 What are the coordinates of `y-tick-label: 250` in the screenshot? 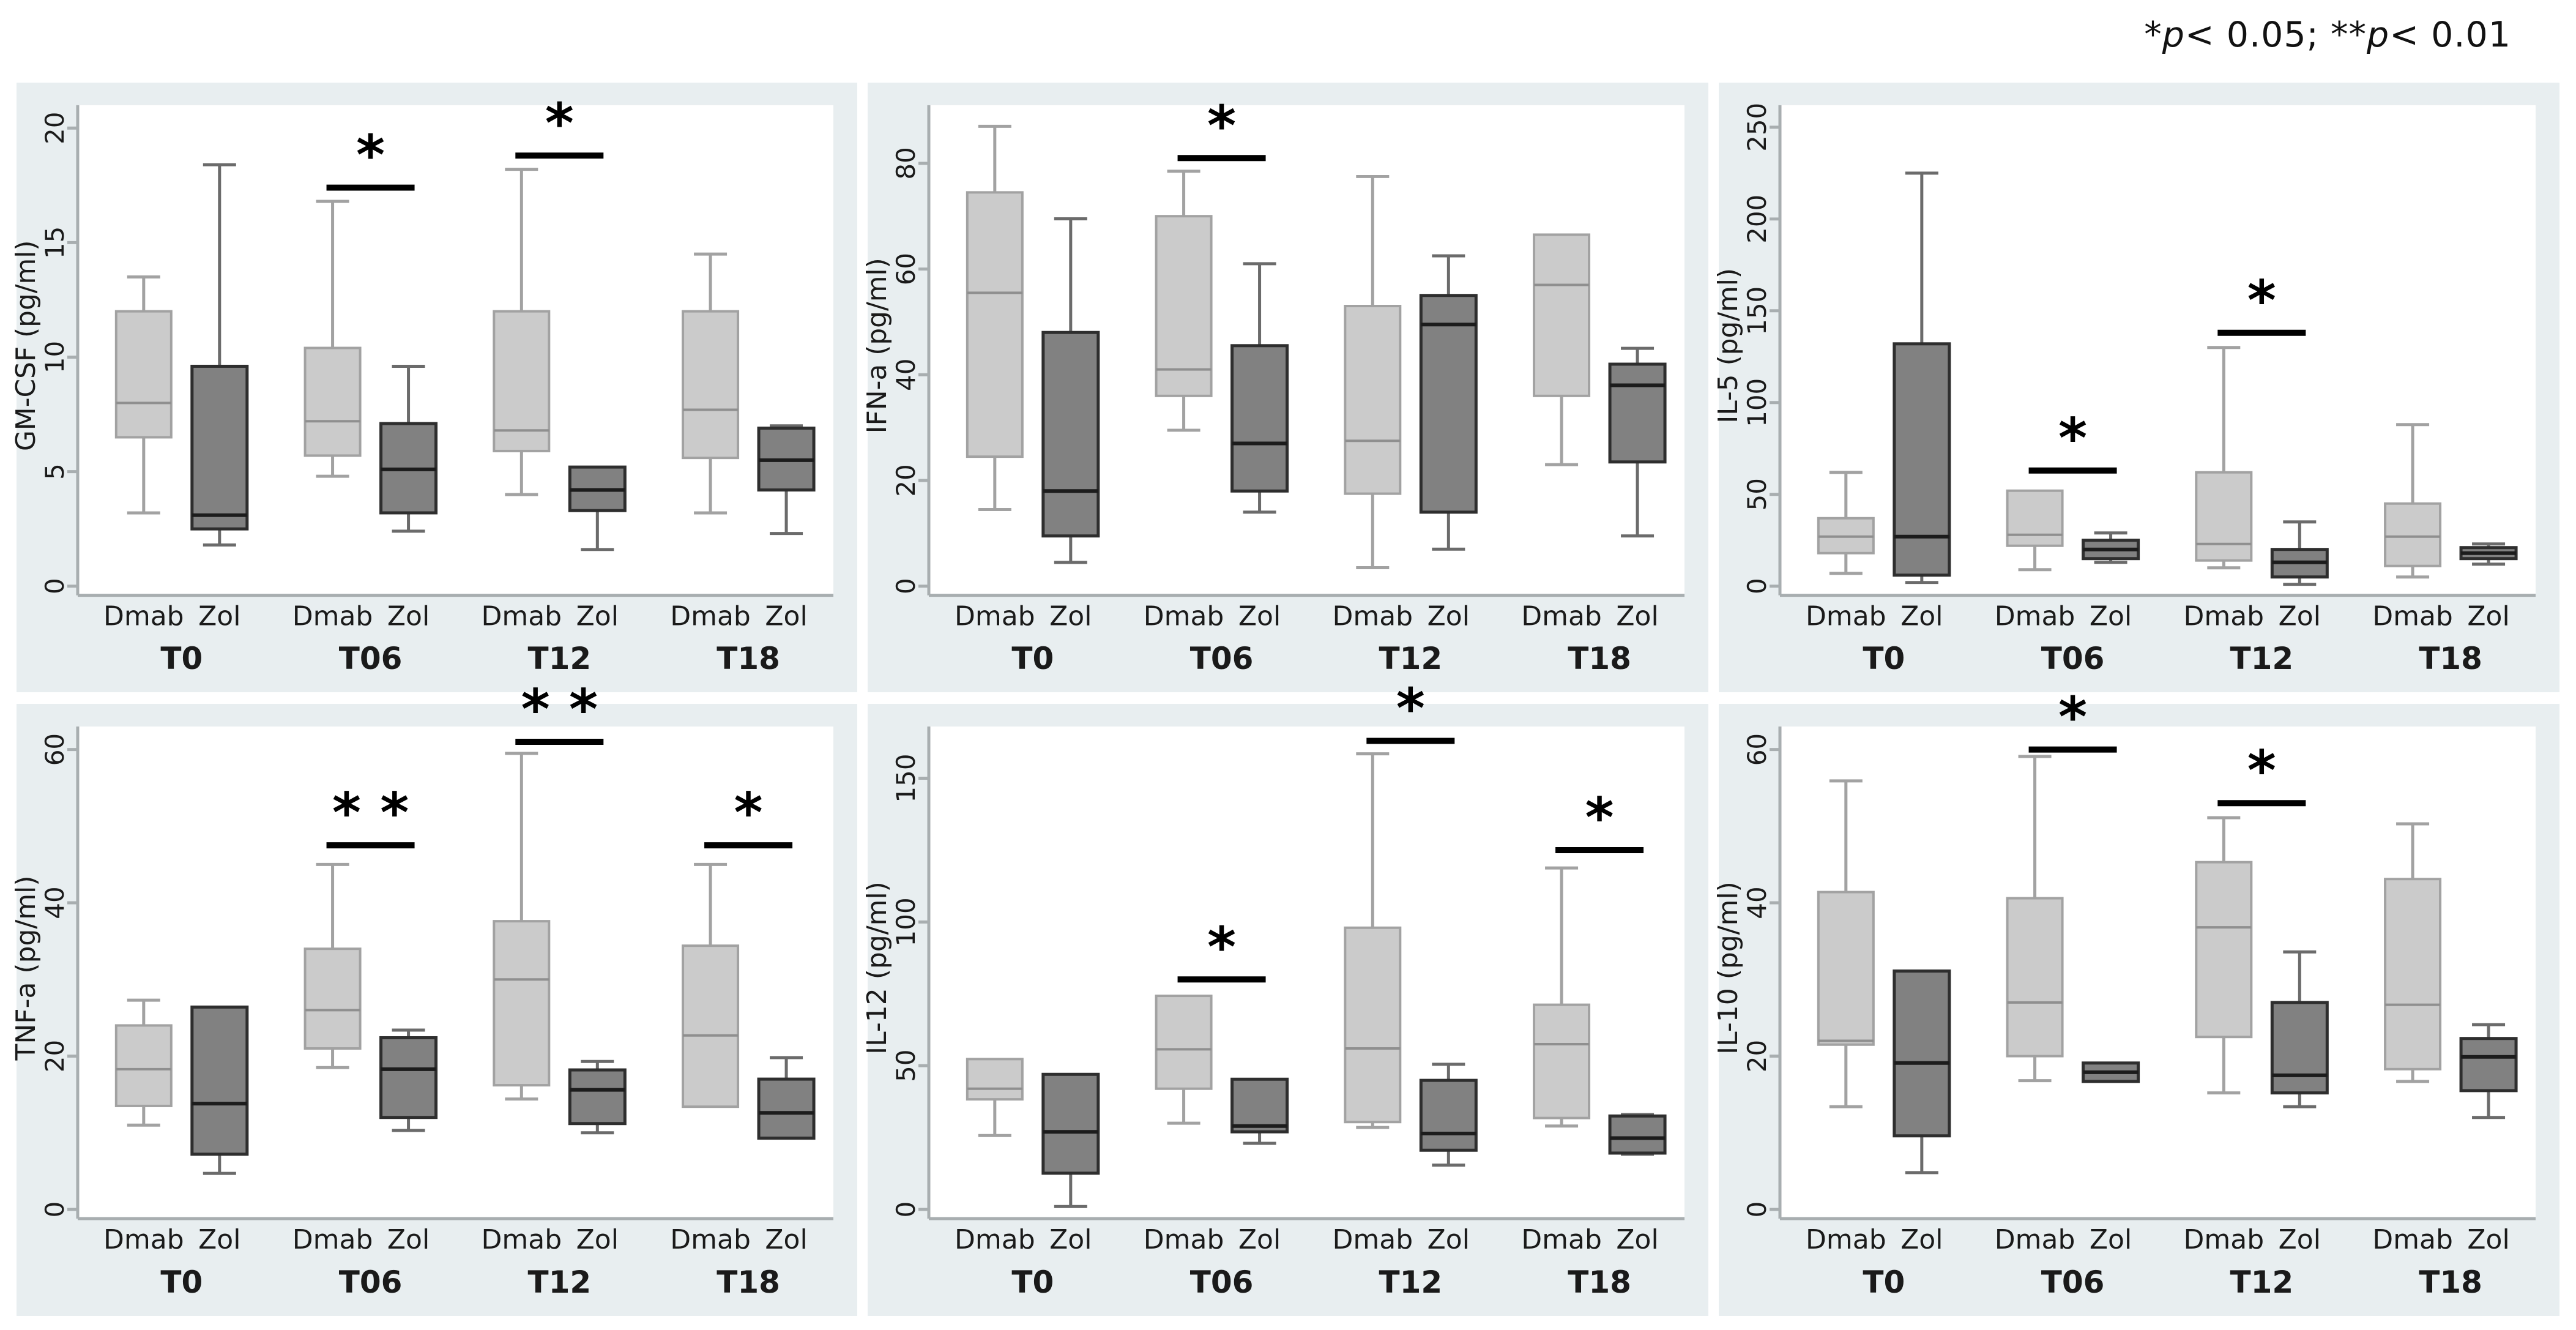 It's located at (1757, 128).